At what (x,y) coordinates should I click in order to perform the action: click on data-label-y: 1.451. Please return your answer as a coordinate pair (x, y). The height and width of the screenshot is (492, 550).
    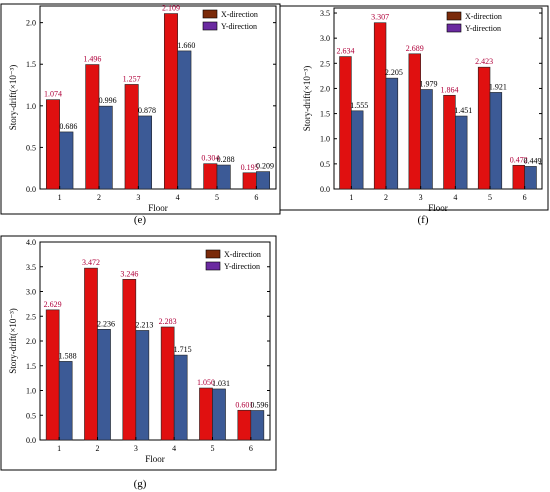
    Looking at the image, I should click on (463, 110).